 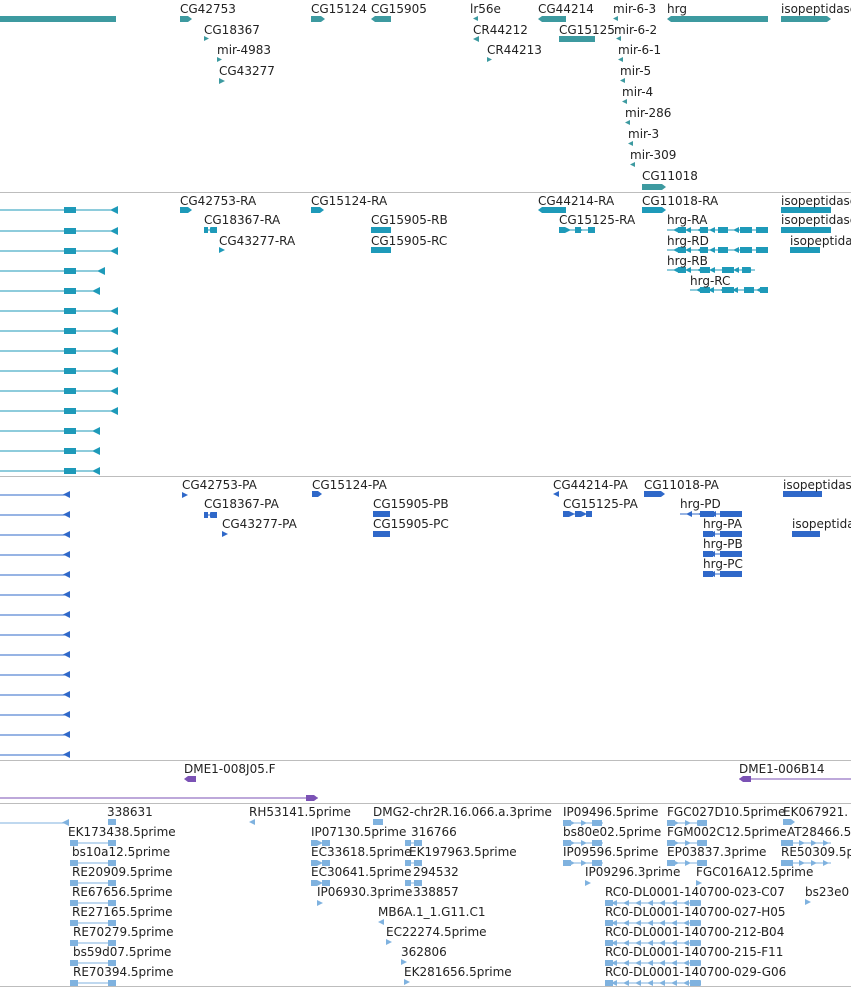 I want to click on est-label: IP09296.3prime, so click(x=633, y=872).